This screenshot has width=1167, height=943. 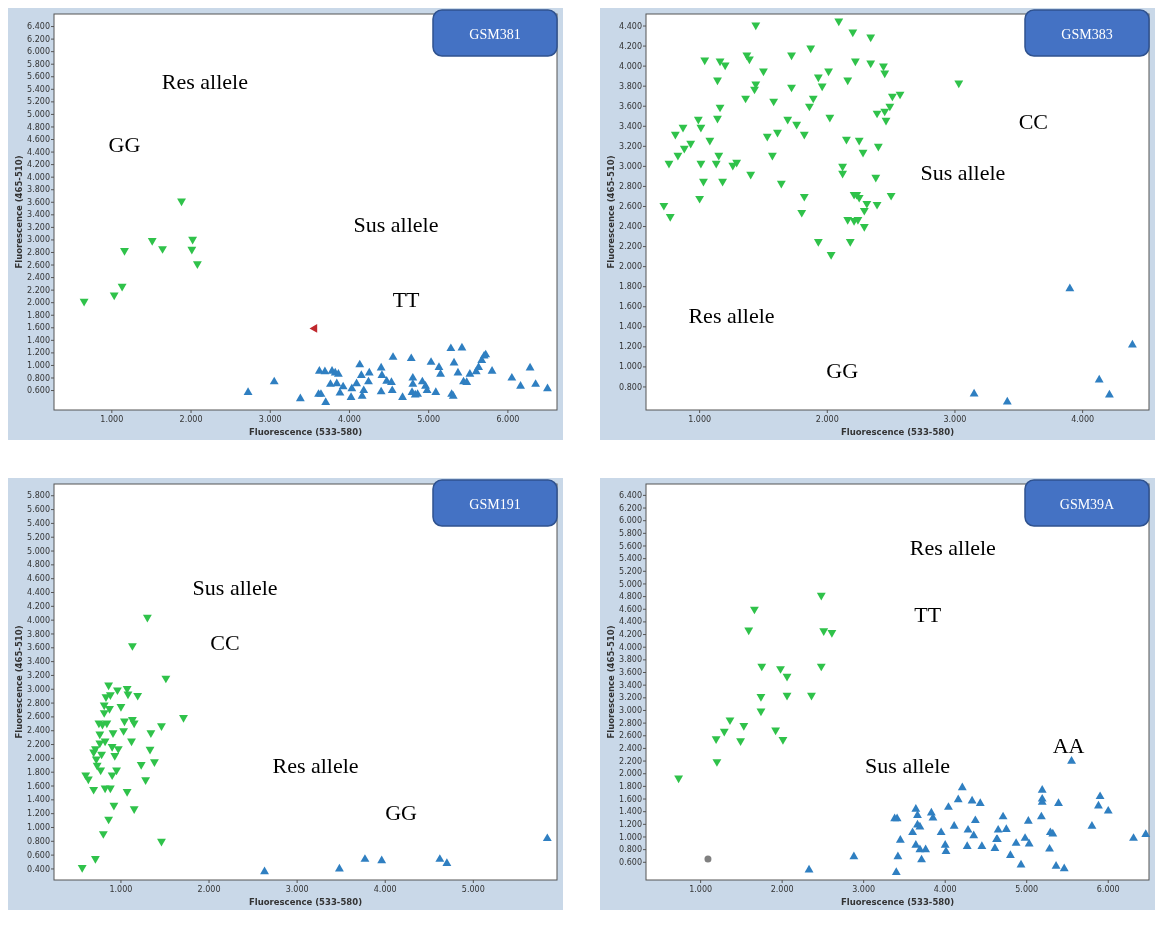 What do you see at coordinates (630, 267) in the screenshot?
I see `y-tick-label: 2.000` at bounding box center [630, 267].